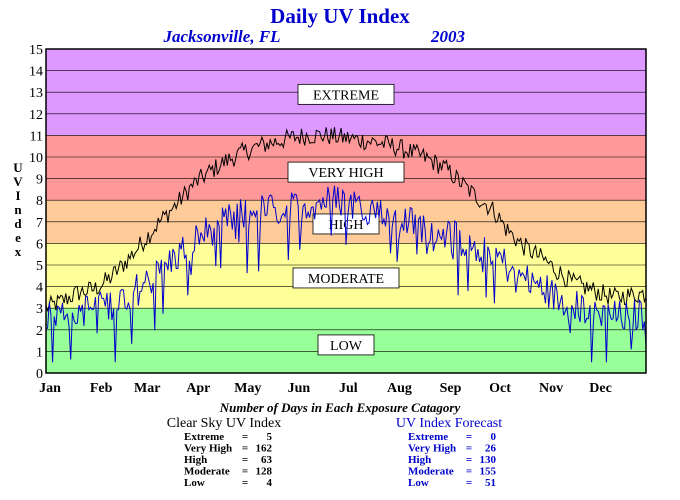 The height and width of the screenshot is (500, 680). Describe the element at coordinates (36, 115) in the screenshot. I see `y-tick-label: 12` at that location.